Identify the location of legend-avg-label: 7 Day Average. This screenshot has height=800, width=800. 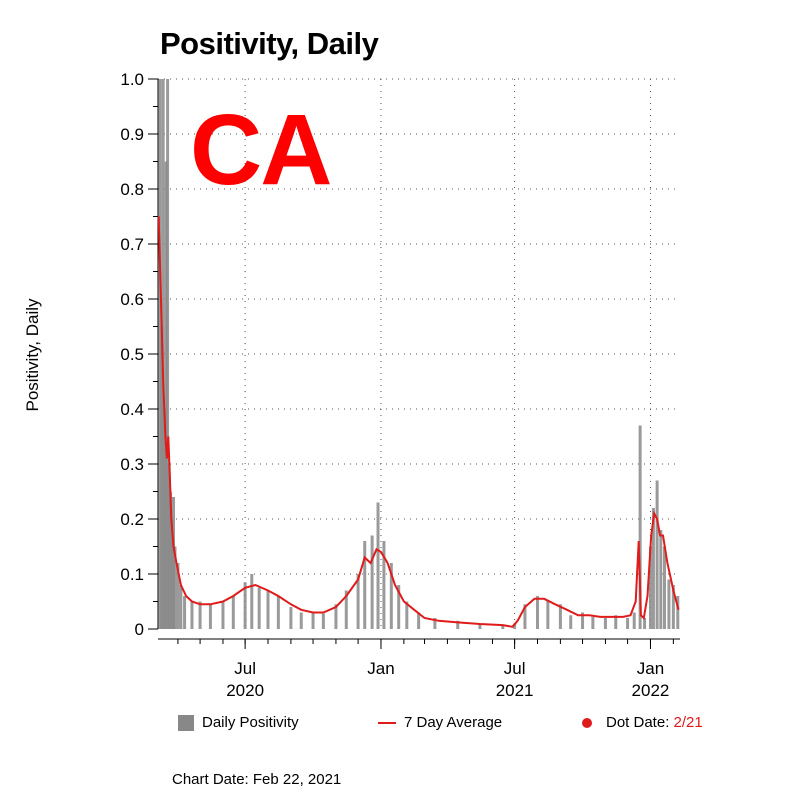
(453, 722).